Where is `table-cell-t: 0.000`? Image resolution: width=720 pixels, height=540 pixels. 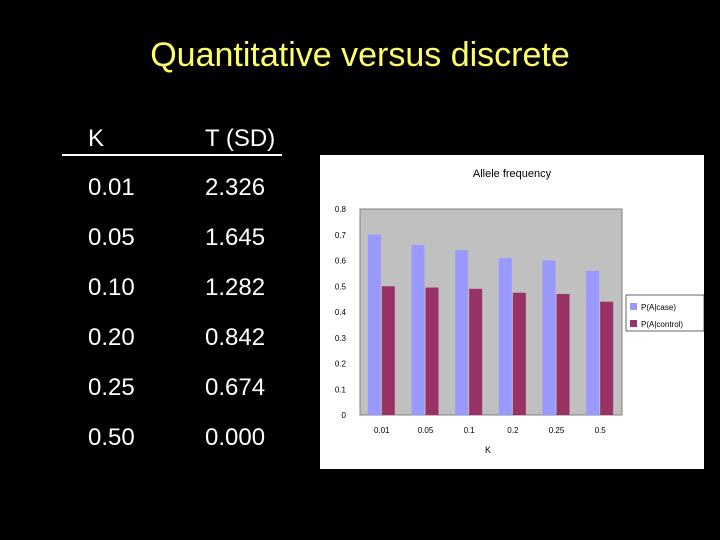
table-cell-t: 0.000 is located at coordinates (235, 437).